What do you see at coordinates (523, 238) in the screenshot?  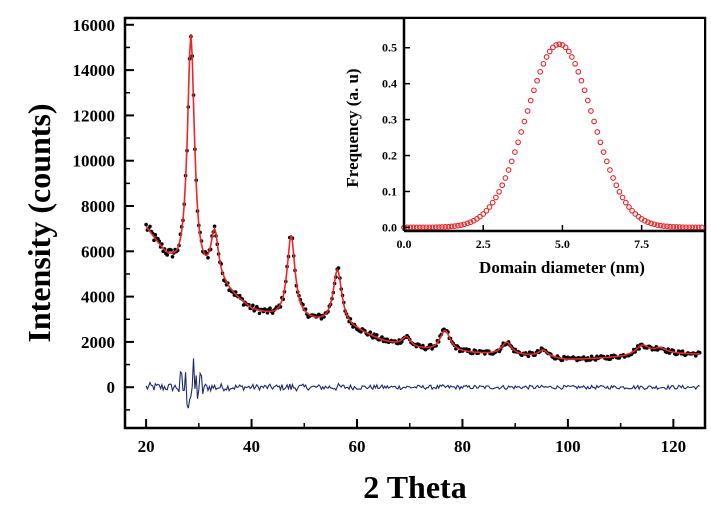 I see `inset-x-axis: 0.0 2.5 5.0 7.5` at bounding box center [523, 238].